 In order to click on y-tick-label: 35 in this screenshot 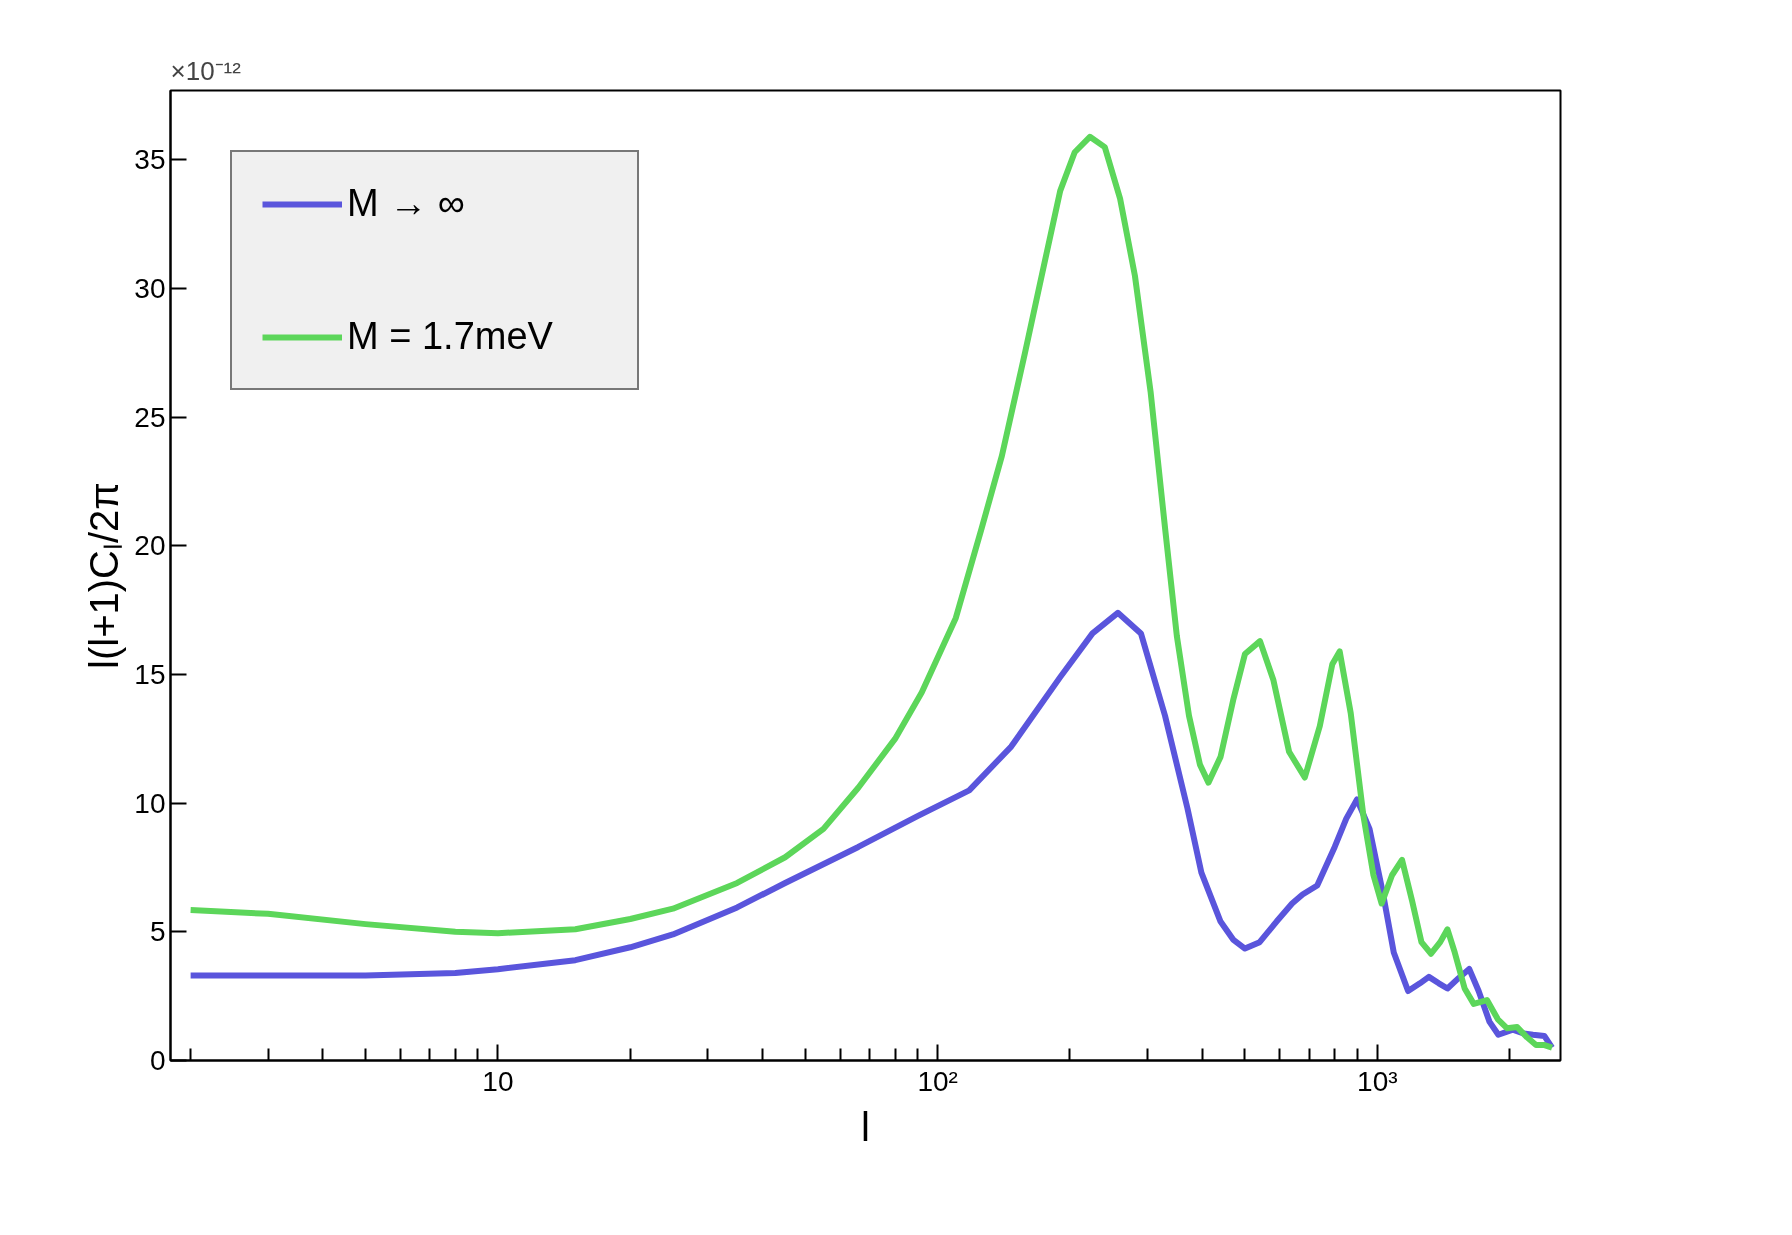, I will do `click(150, 160)`.